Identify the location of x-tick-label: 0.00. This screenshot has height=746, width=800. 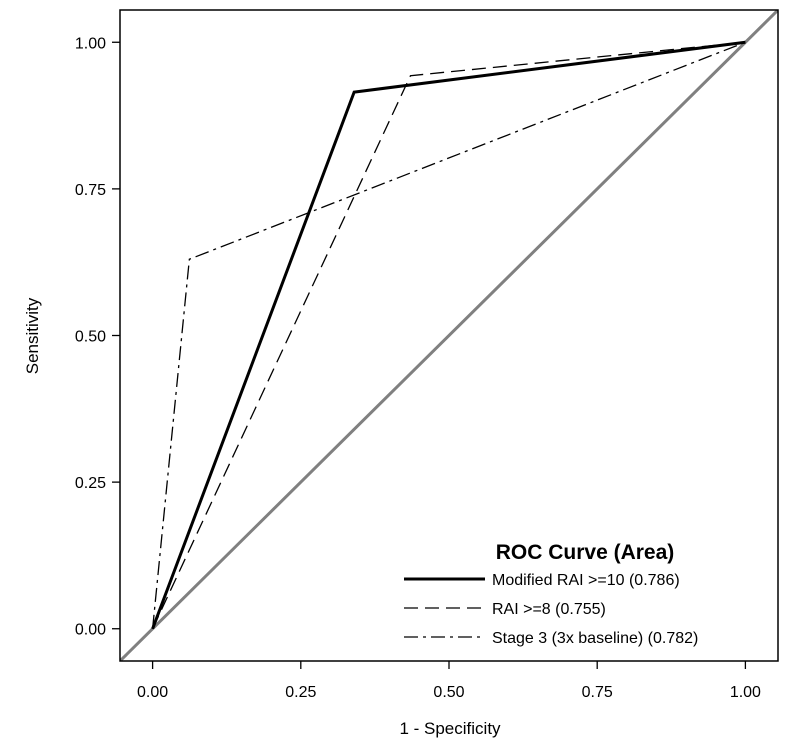
(152, 692).